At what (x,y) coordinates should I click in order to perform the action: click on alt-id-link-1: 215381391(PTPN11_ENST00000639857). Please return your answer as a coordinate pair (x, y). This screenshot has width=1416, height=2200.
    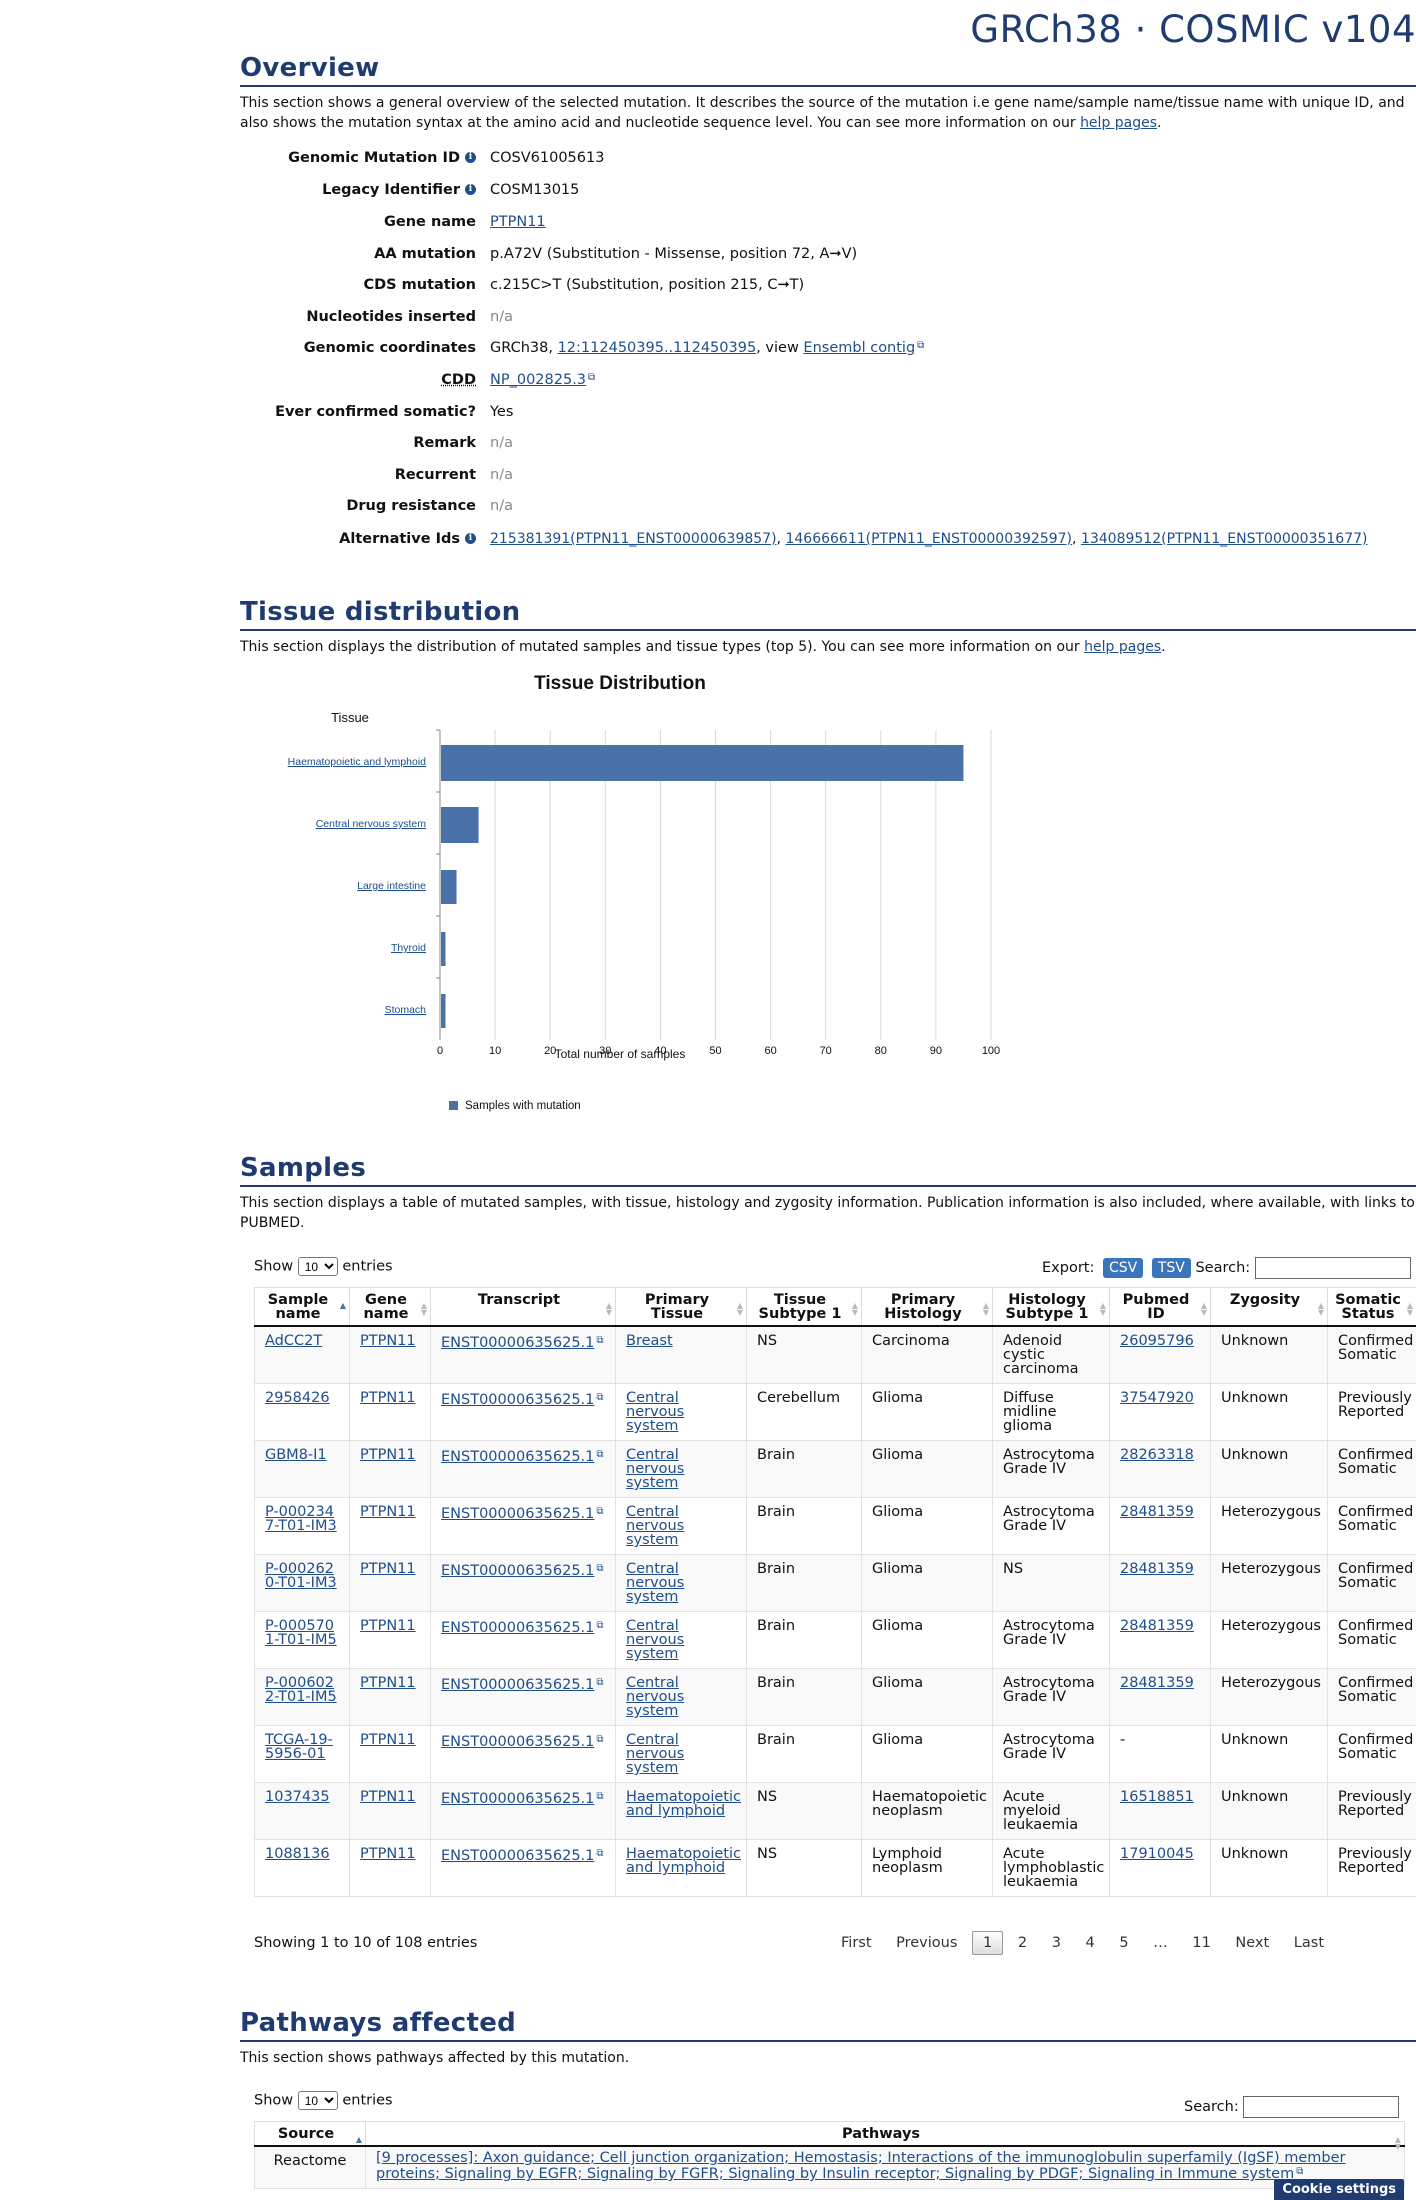
    Looking at the image, I should click on (633, 539).